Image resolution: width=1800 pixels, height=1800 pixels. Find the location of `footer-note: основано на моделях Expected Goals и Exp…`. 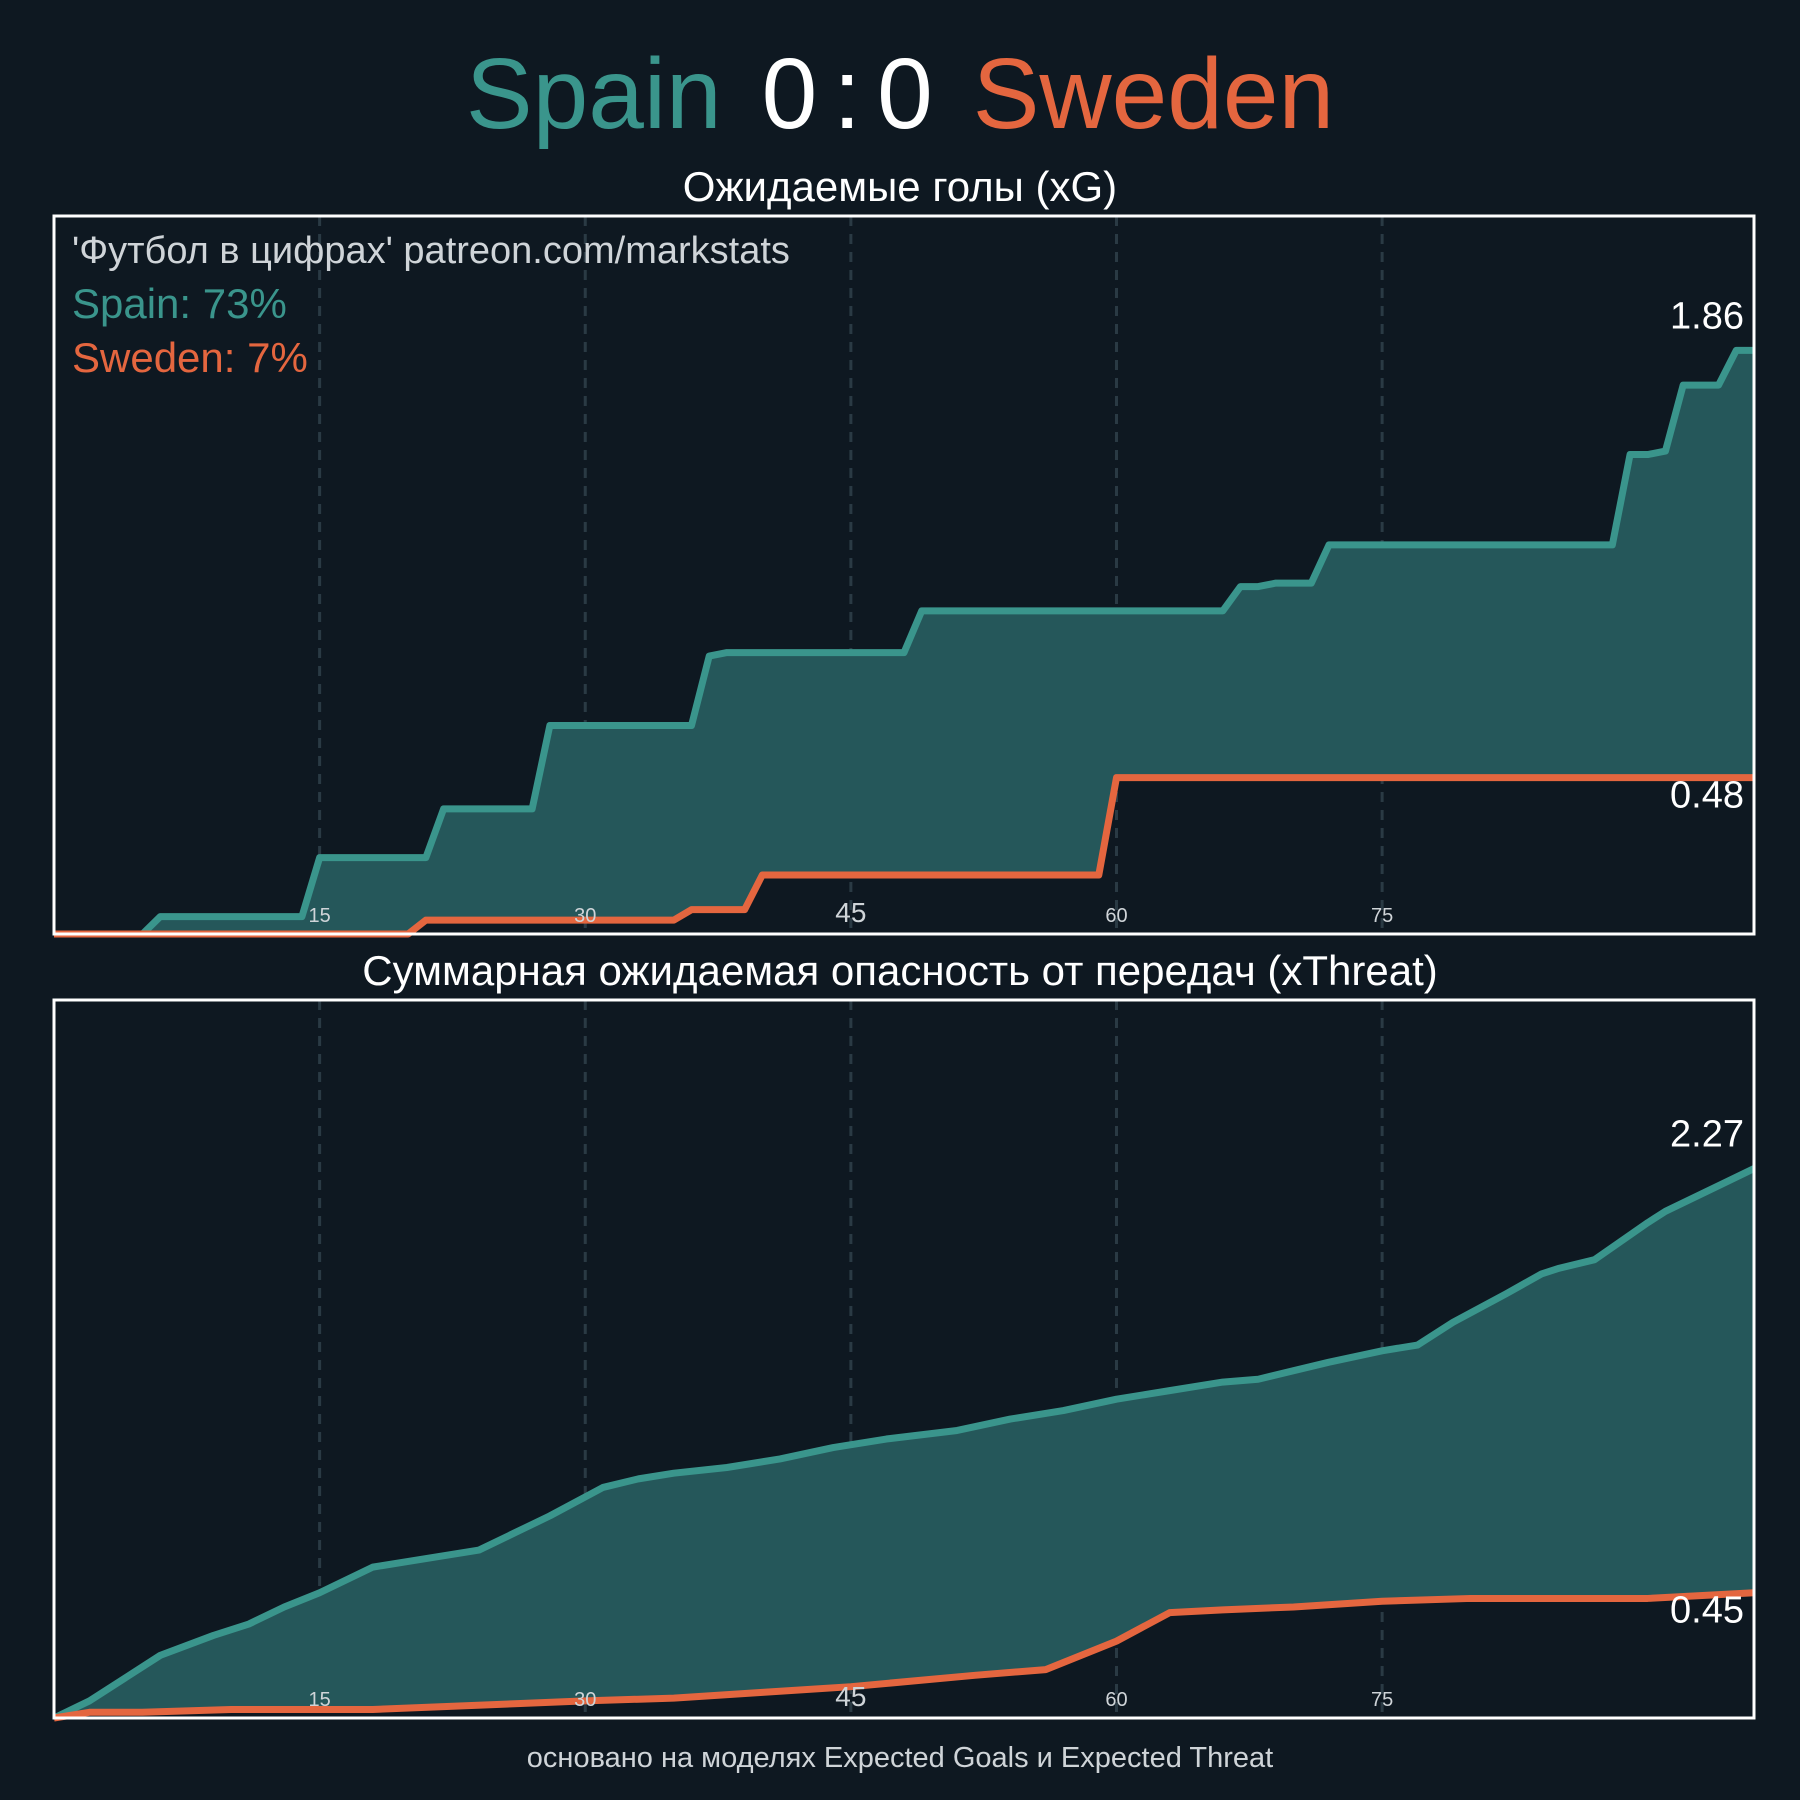

footer-note: основано на моделях Expected Goals и Exp… is located at coordinates (900, 1758).